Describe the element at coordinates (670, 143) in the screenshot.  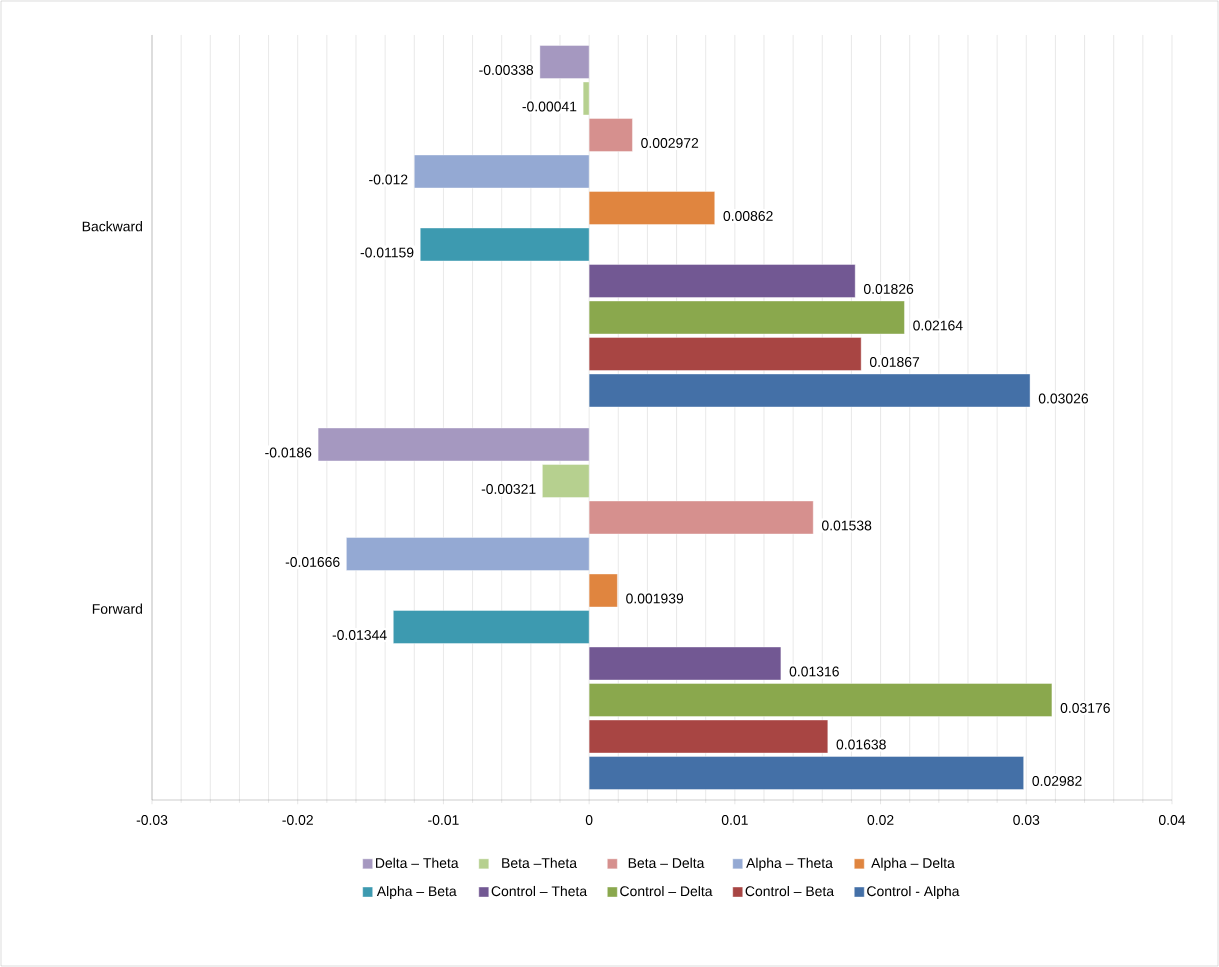
I see `data-label: 0.002972` at that location.